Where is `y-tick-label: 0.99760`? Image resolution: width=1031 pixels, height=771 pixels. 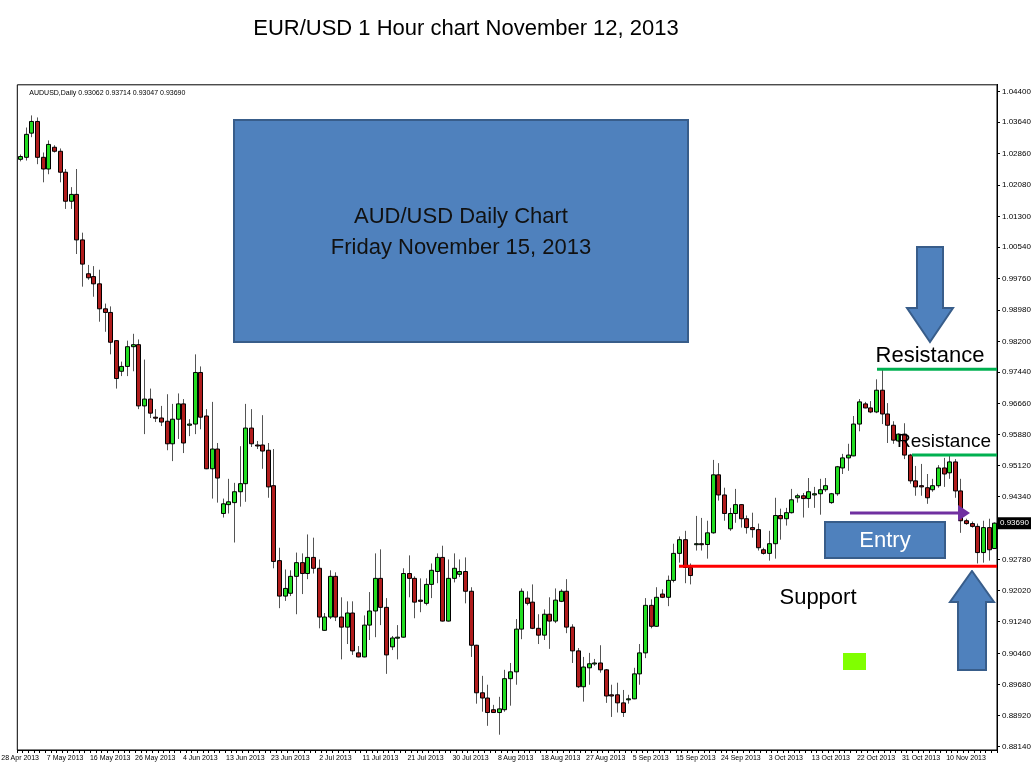
y-tick-label: 0.99760 is located at coordinates (1016, 278).